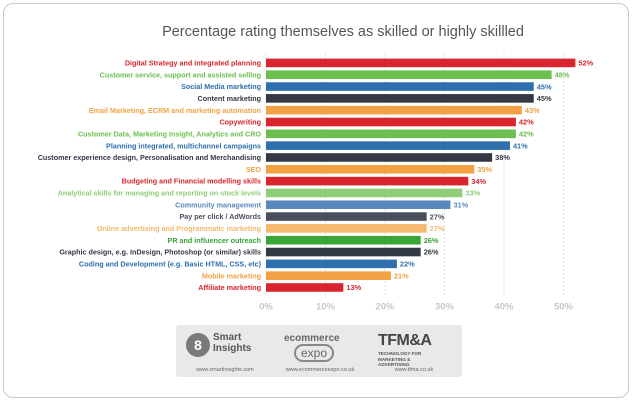 This screenshot has height=403, width=634. I want to click on smart-insights-line1: Smart, so click(227, 337).